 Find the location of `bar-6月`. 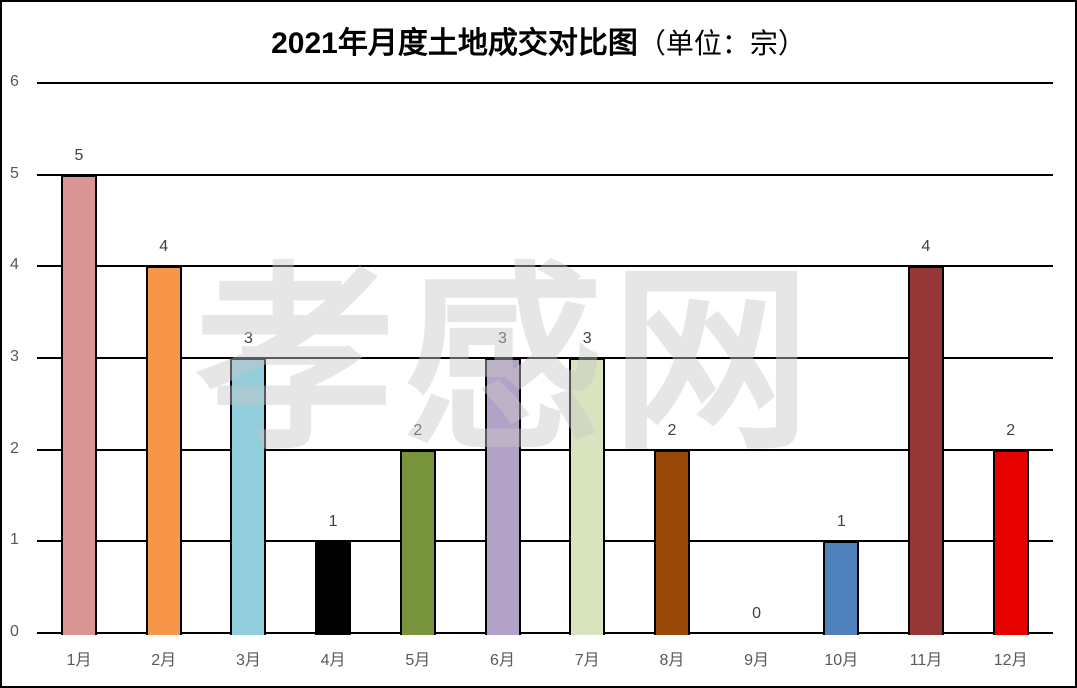

bar-6月 is located at coordinates (502, 496).